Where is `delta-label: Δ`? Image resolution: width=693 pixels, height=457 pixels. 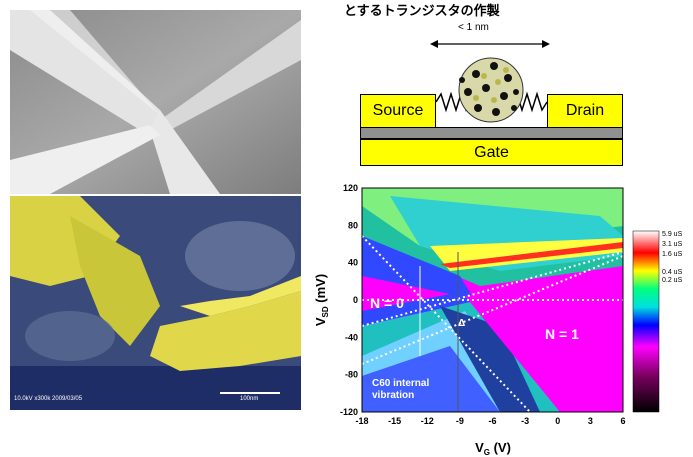
delta-label: Δ is located at coordinates (461, 323).